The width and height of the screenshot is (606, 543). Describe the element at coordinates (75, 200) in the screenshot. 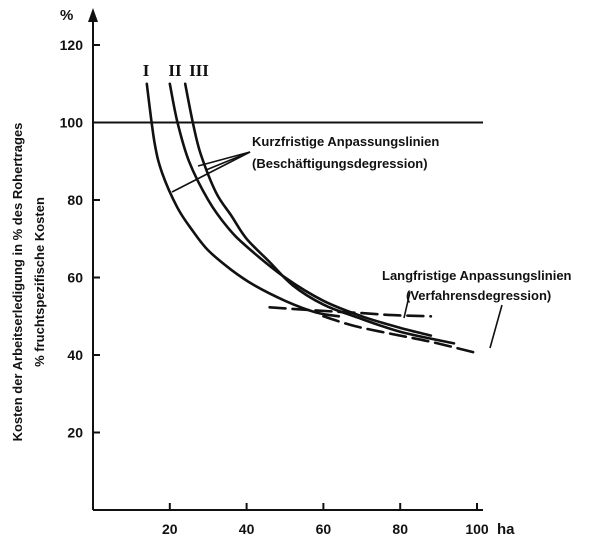

I see `y-tick-label: 80` at that location.